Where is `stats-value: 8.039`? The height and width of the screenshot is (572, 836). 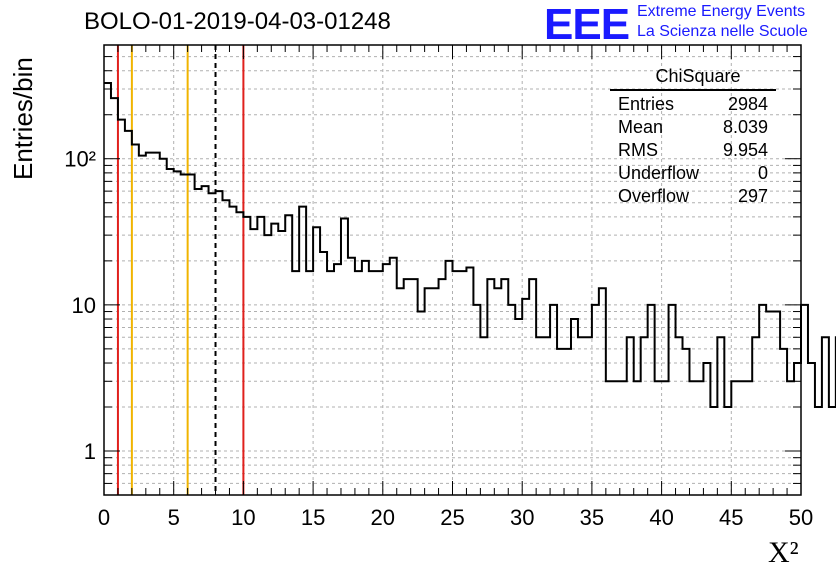 stats-value: 8.039 is located at coordinates (745, 127).